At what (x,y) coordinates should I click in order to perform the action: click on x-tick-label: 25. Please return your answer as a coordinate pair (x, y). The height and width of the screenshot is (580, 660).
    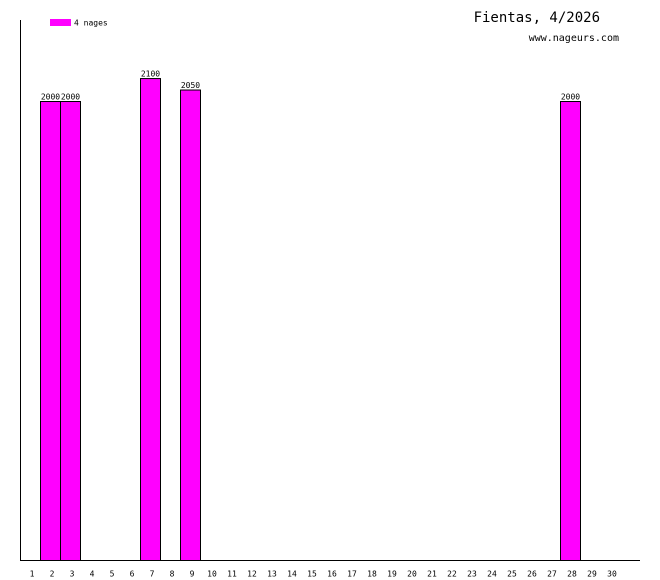
    Looking at the image, I should click on (512, 574).